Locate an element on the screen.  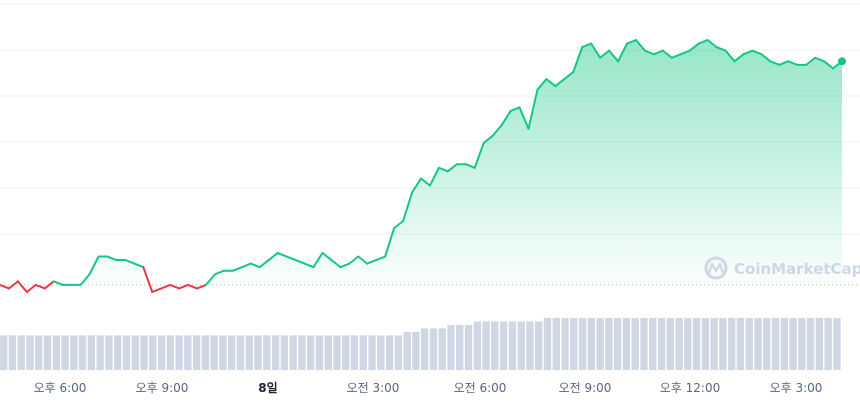
x-tick-label: 오후 12:00 is located at coordinates (690, 388).